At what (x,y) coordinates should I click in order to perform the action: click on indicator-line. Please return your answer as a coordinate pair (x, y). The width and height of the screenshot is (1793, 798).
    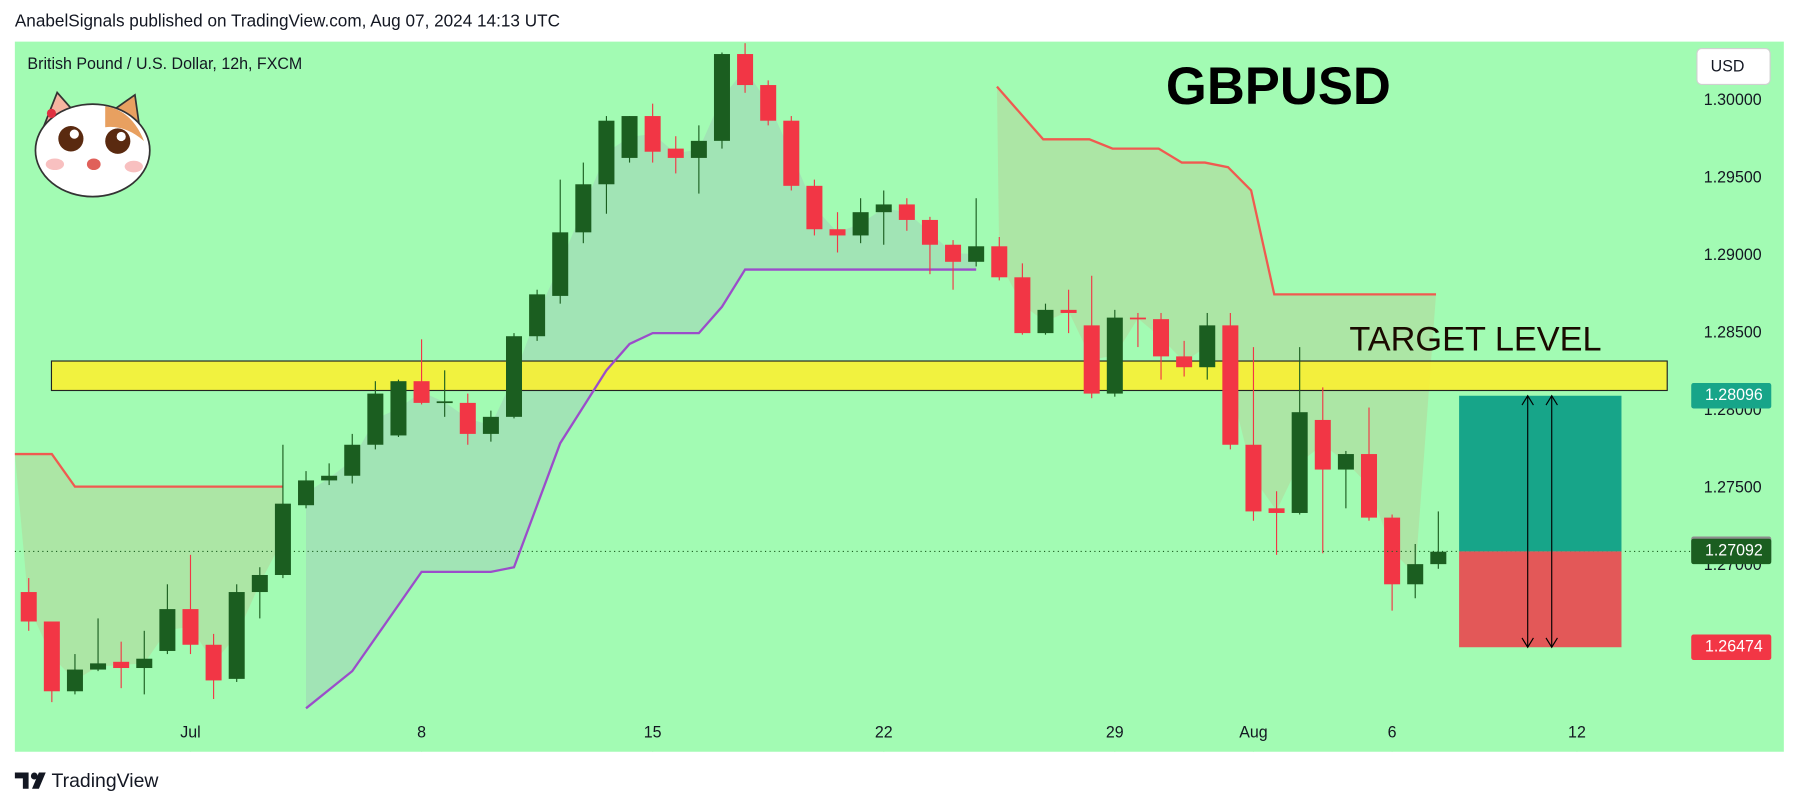
    Looking at the image, I should click on (1216, 190).